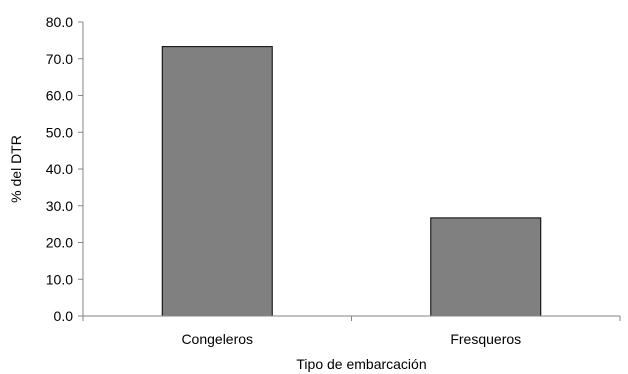 This screenshot has width=628, height=374. Describe the element at coordinates (16, 169) in the screenshot. I see `y-axis-title: % del DTR` at that location.